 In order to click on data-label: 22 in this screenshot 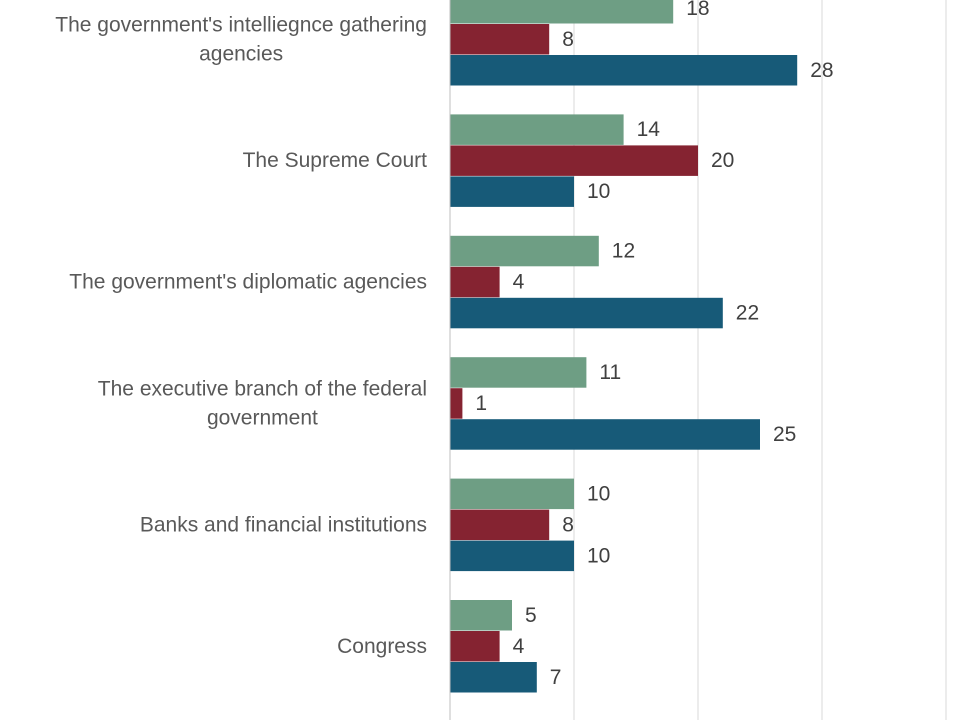, I will do `click(747, 313)`.